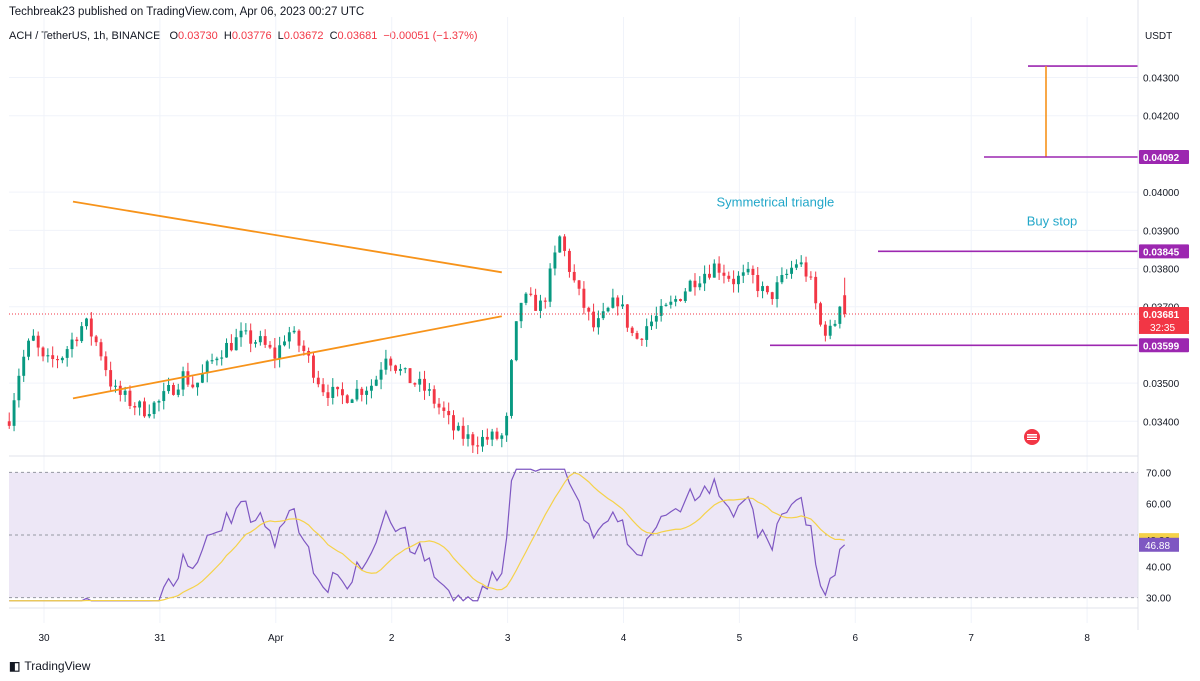 The width and height of the screenshot is (1200, 681). Describe the element at coordinates (57, 666) in the screenshot. I see `brand-name: TradingView` at that location.